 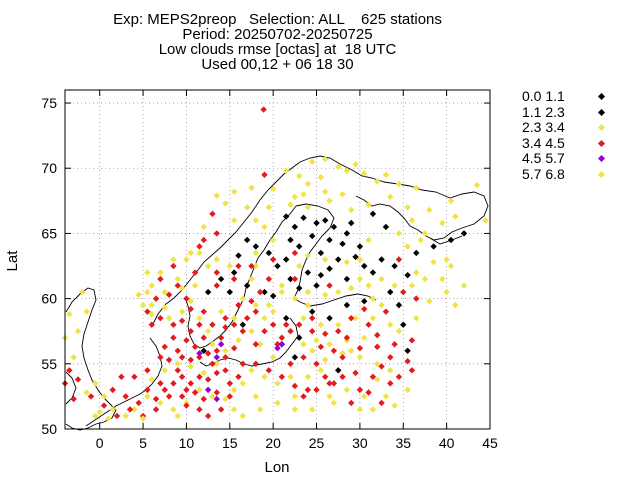 I want to click on legend-label: 0.0 1.1, so click(x=543, y=96).